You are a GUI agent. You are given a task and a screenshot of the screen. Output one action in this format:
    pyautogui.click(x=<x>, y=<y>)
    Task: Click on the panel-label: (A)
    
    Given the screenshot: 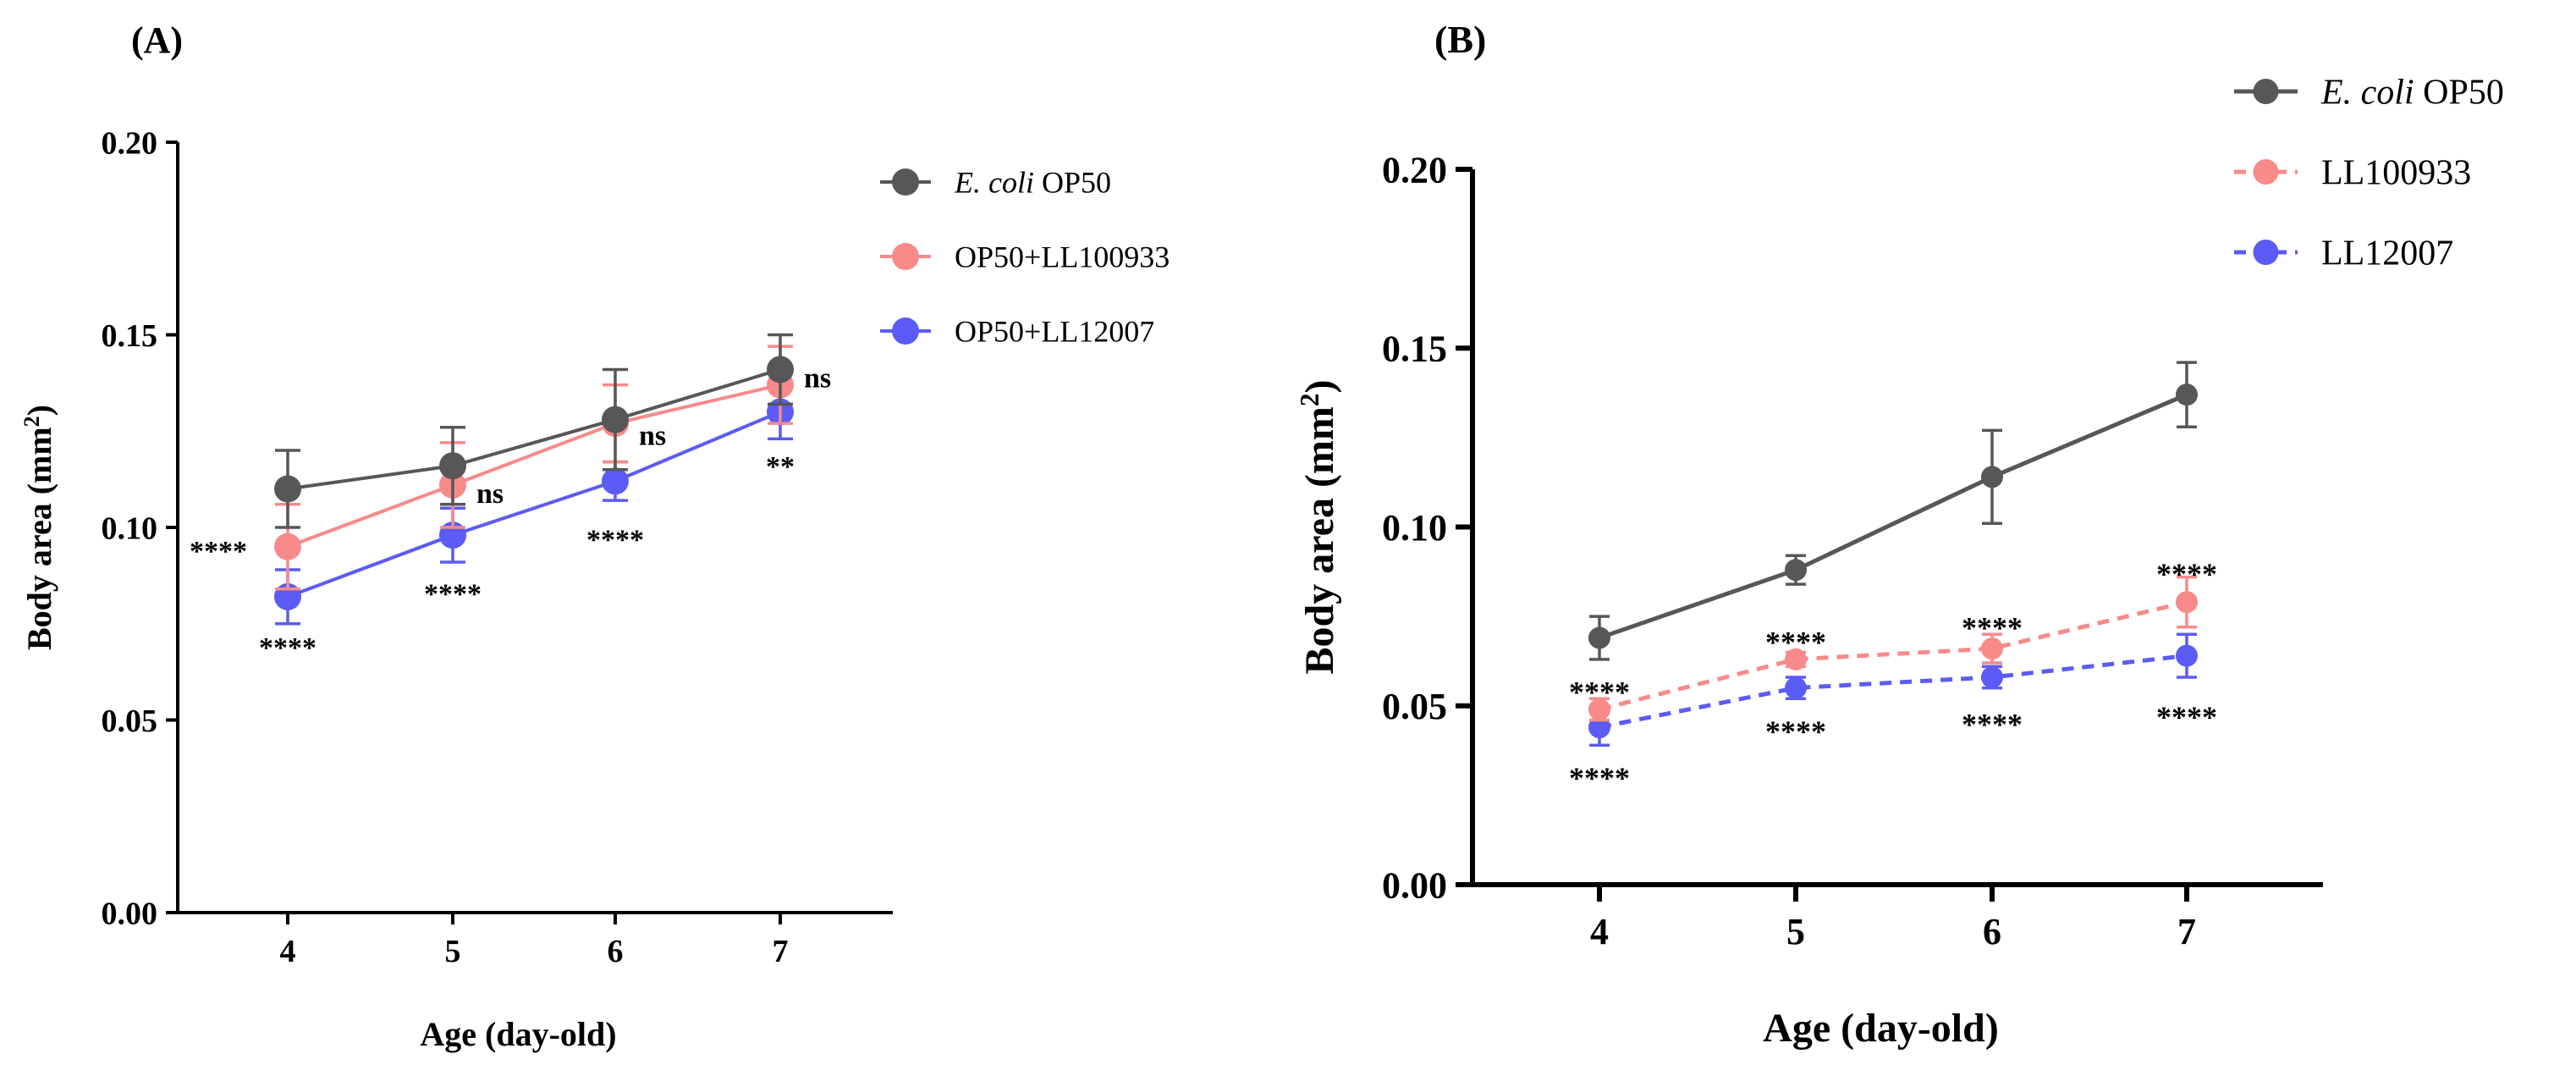 What is the action you would take?
    pyautogui.click(x=157, y=40)
    